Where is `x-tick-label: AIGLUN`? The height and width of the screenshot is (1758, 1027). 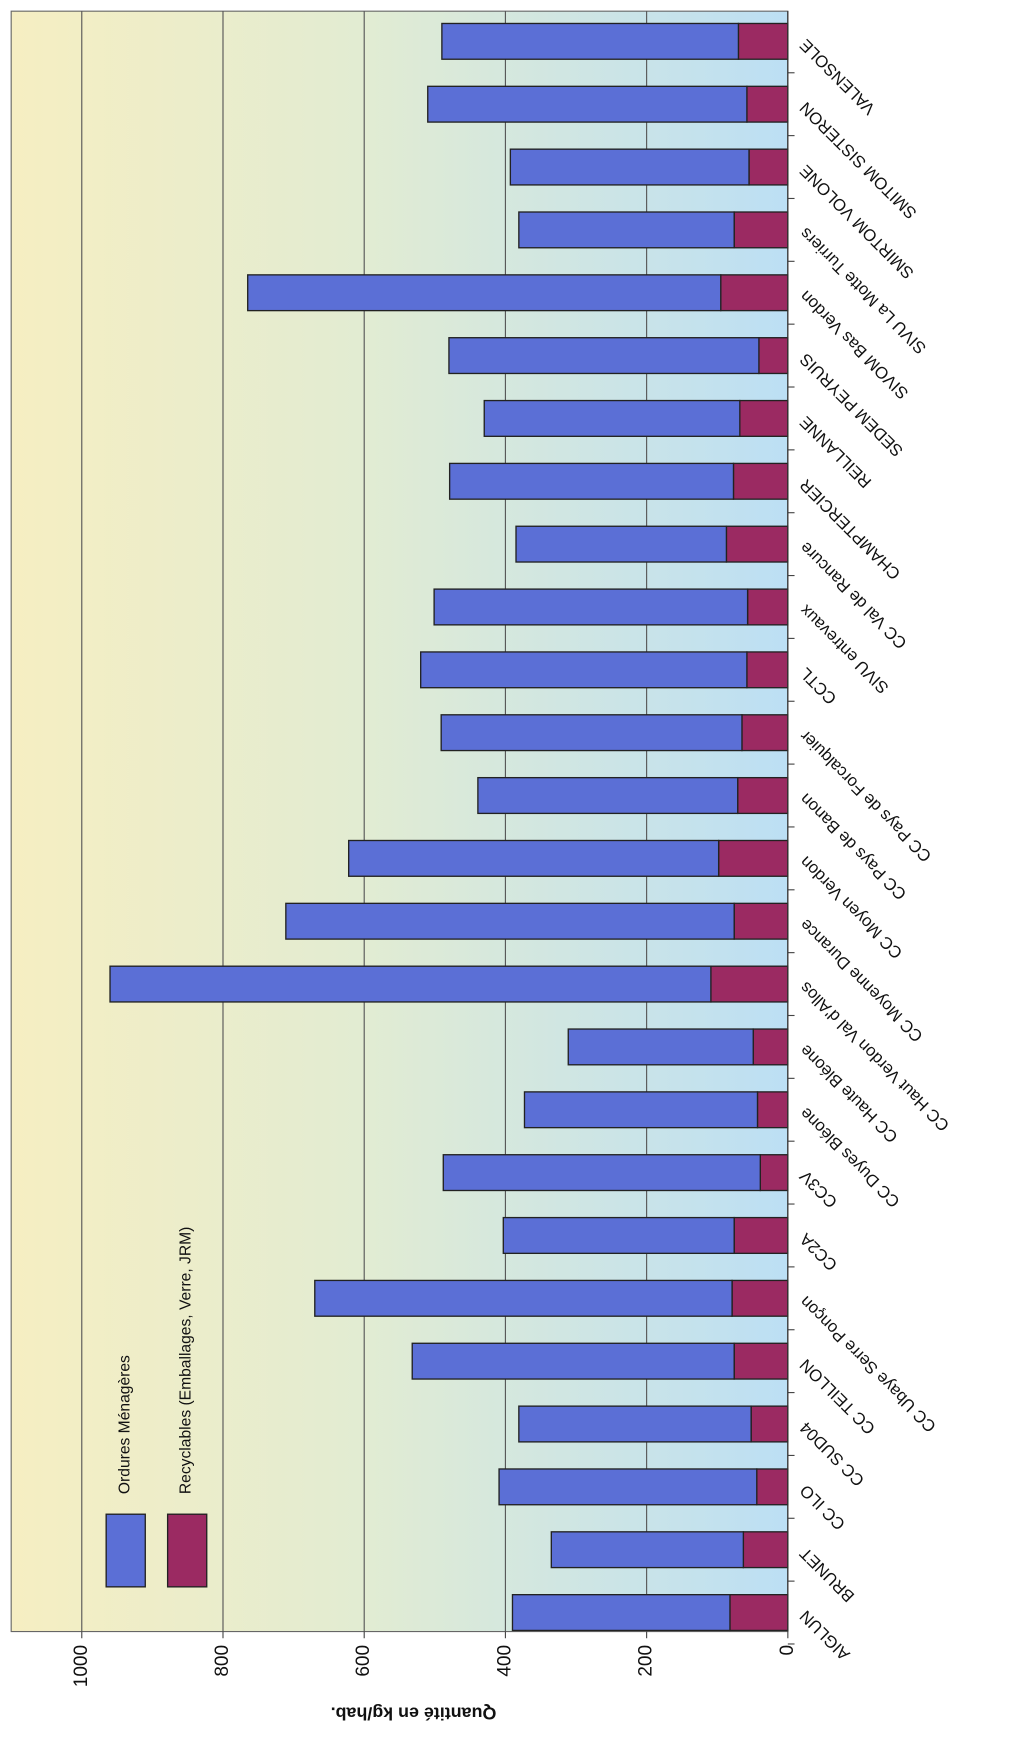
x-tick-label: AIGLUN is located at coordinates (825, 1636).